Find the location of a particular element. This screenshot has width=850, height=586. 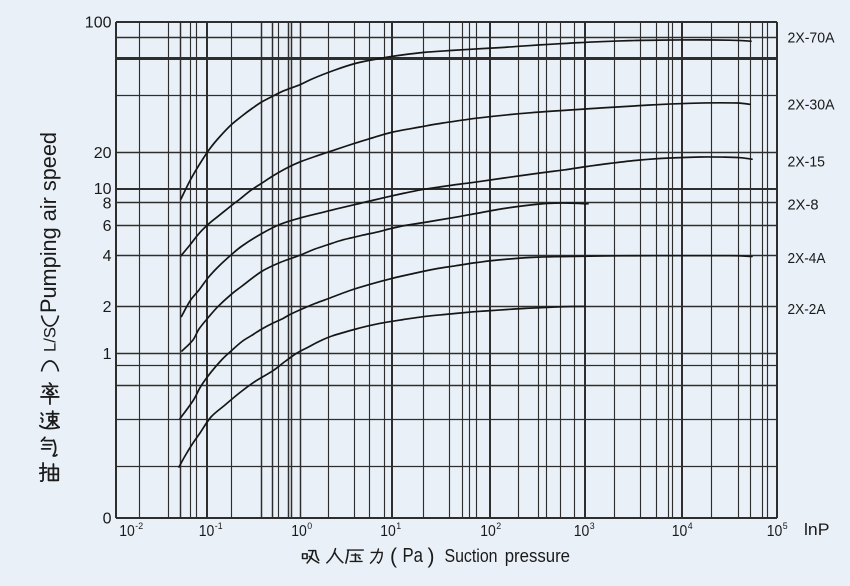

svg-text: 3 is located at coordinates (592, 526).